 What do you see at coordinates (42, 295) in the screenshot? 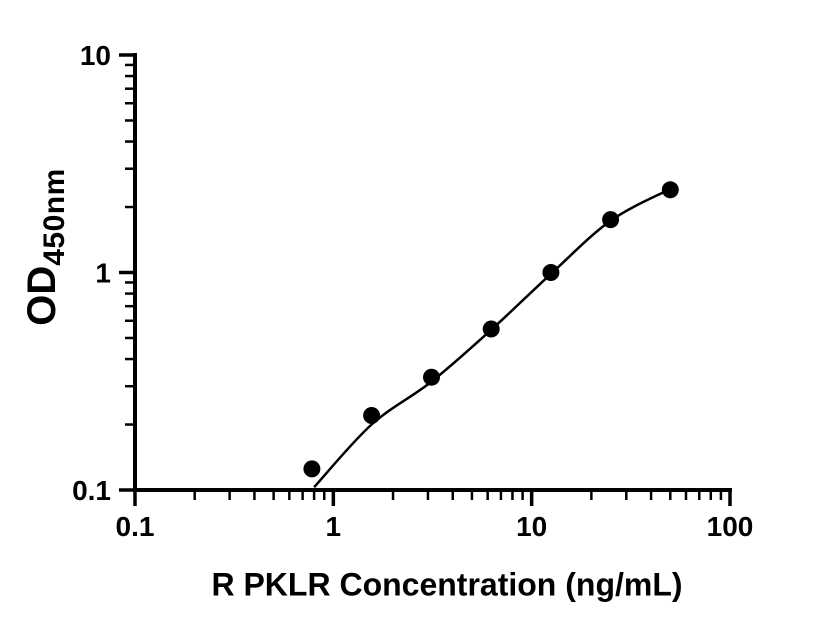
I see `y-axis-title-main: OD` at bounding box center [42, 295].